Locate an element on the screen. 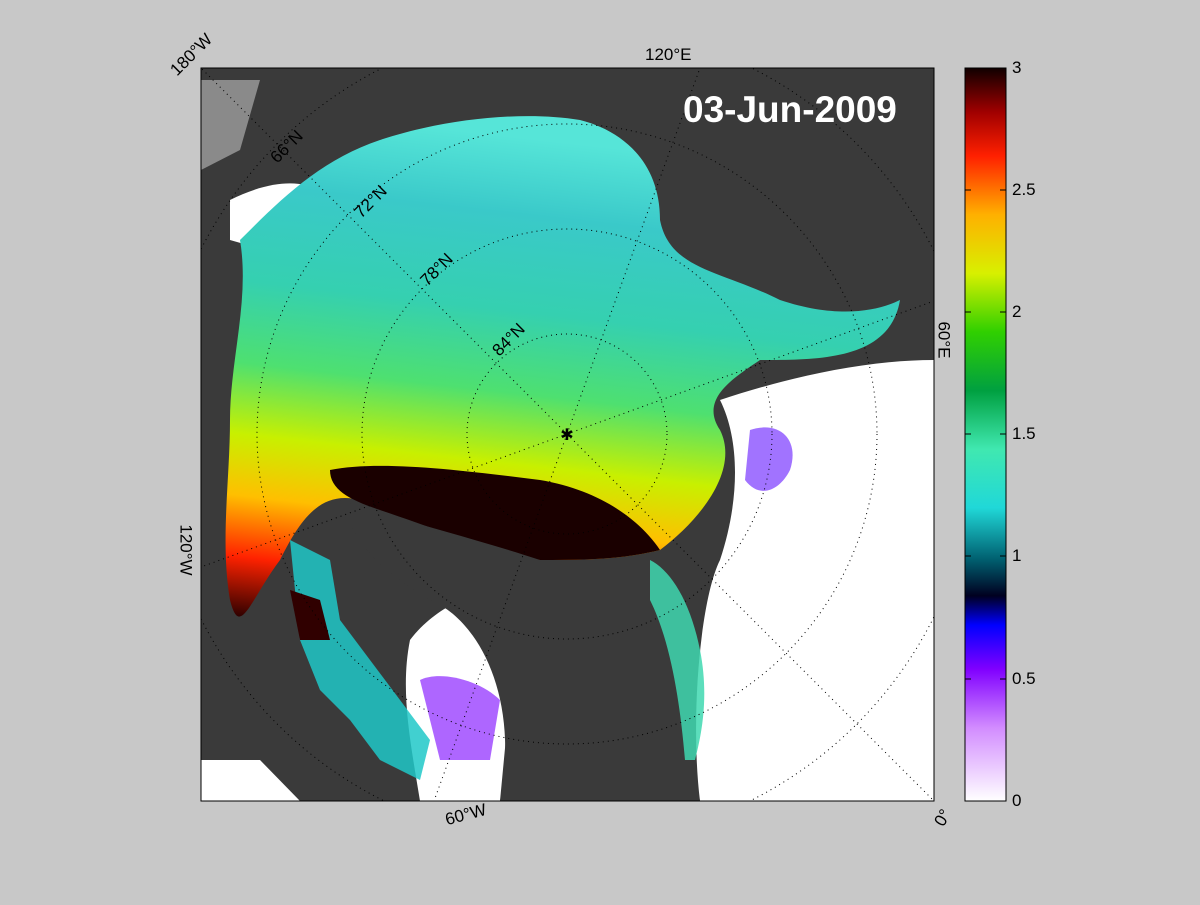 Image resolution: width=1200 pixels, height=905 pixels. thick-ice-zone is located at coordinates (495, 512).